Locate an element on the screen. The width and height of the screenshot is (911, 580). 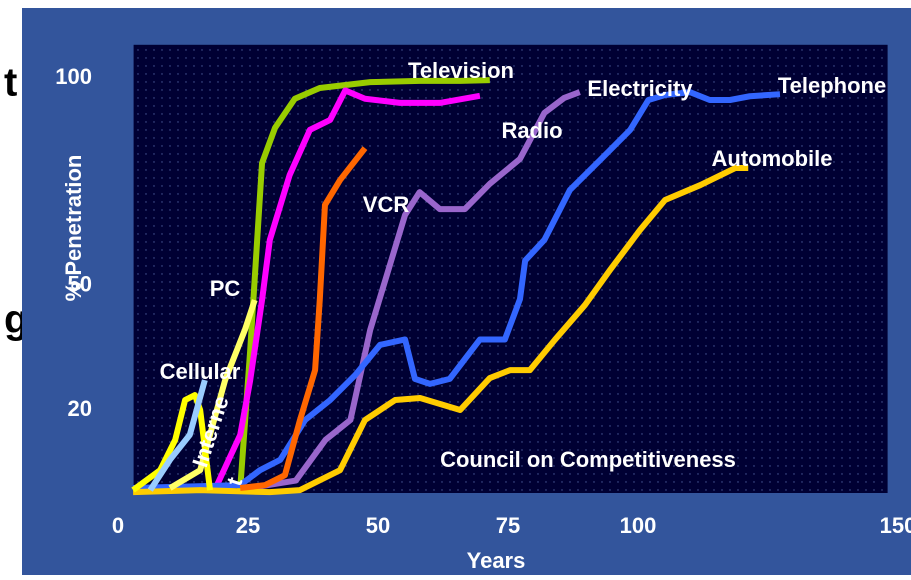
x-axis-title: Years is located at coordinates (496, 560).